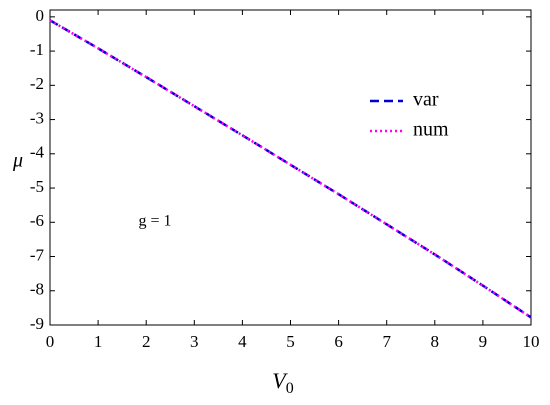 This screenshot has width=550, height=405. Describe the element at coordinates (386, 341) in the screenshot. I see `x-tick-label: 7` at that location.